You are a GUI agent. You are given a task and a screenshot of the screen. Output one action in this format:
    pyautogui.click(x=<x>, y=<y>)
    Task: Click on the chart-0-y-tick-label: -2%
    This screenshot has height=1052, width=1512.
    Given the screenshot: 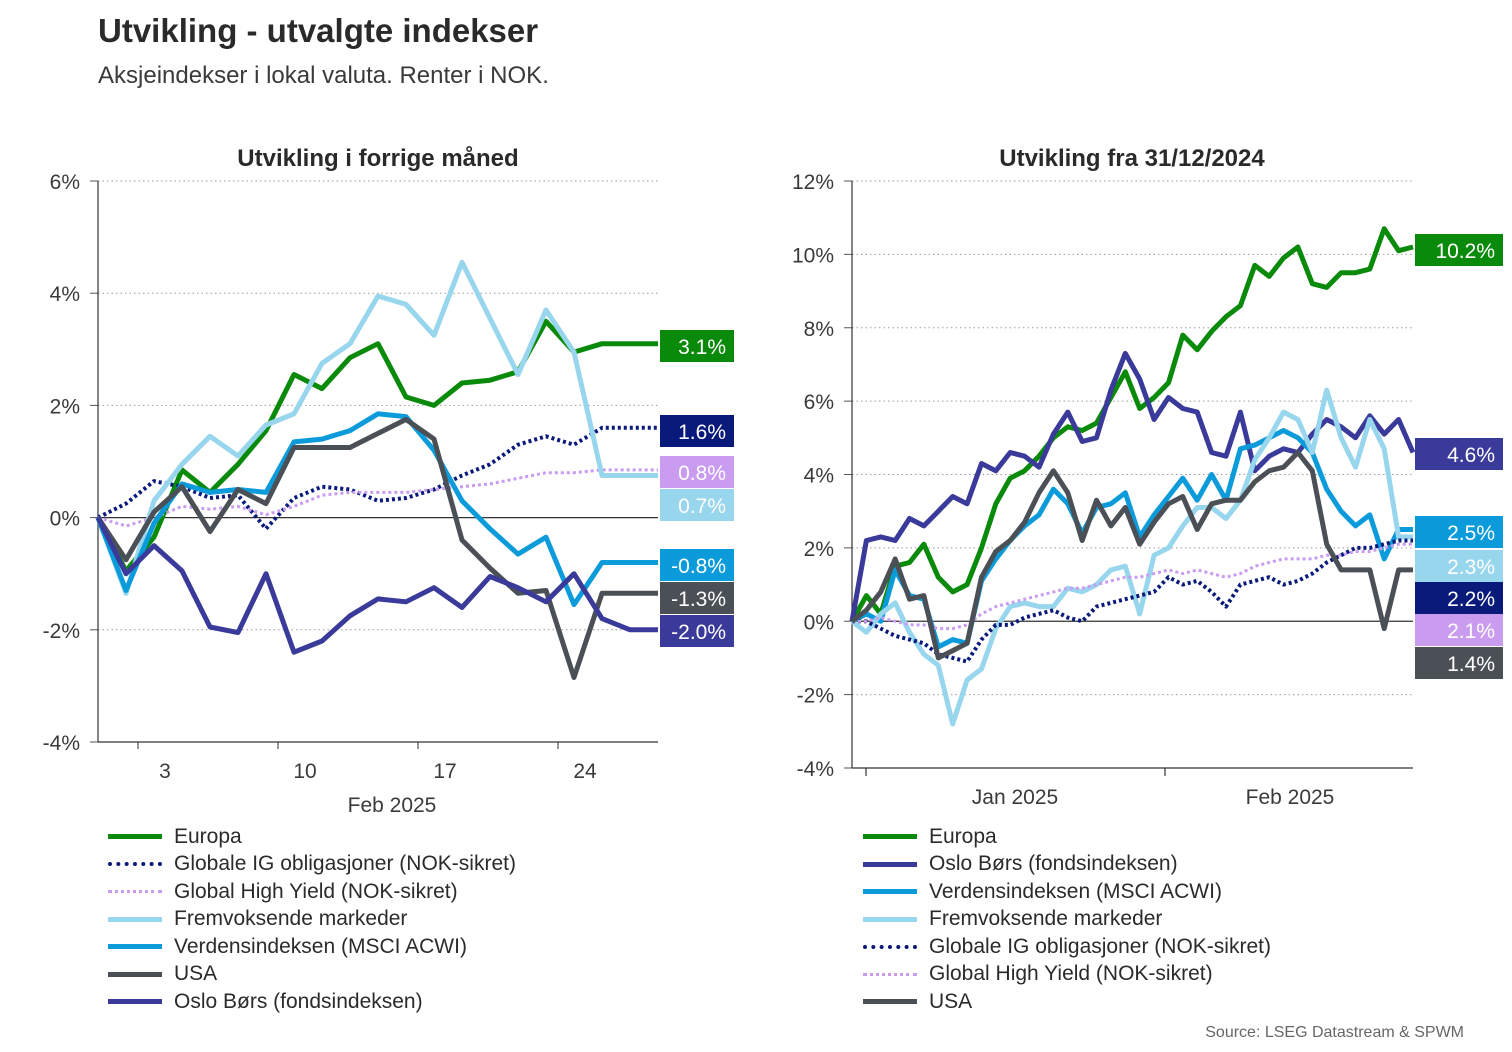 What is the action you would take?
    pyautogui.click(x=61, y=631)
    